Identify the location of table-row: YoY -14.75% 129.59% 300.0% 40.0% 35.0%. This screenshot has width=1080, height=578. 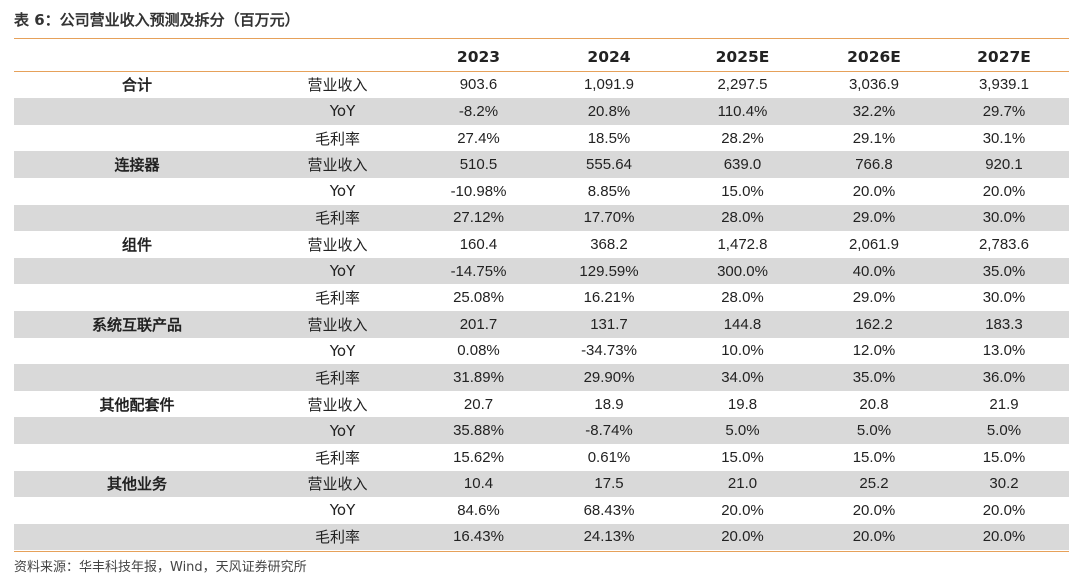
(541, 271).